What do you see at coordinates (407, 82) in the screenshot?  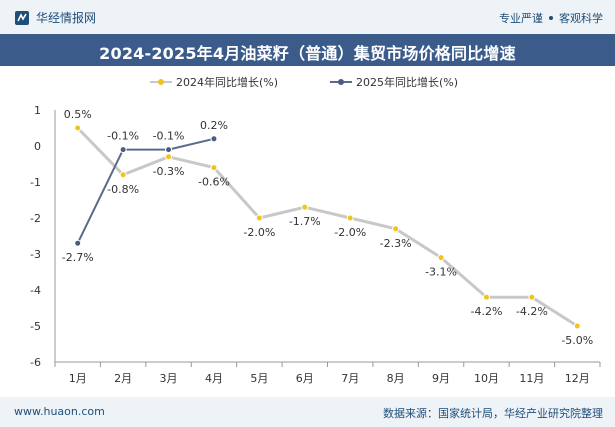 I see `legend-label-s2025: 2025年同比增长(%)` at bounding box center [407, 82].